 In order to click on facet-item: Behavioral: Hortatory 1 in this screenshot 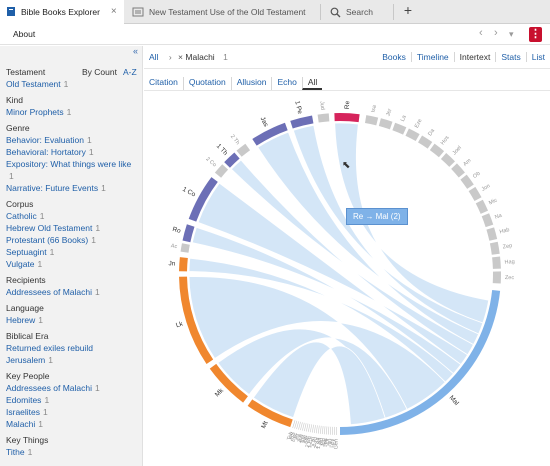, I will do `click(50, 152)`.